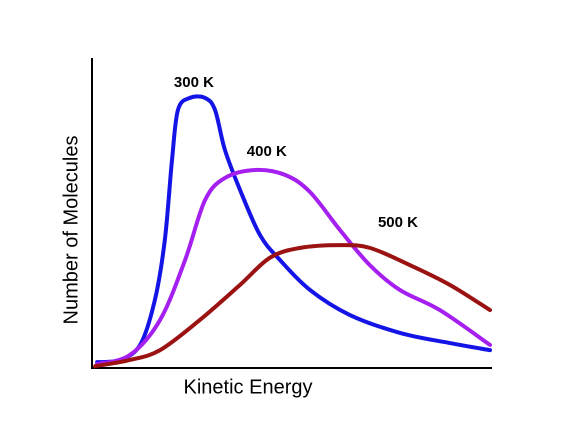 Image resolution: width=576 pixels, height=432 pixels. I want to click on y-axis-label: Number of Molecules, so click(71, 230).